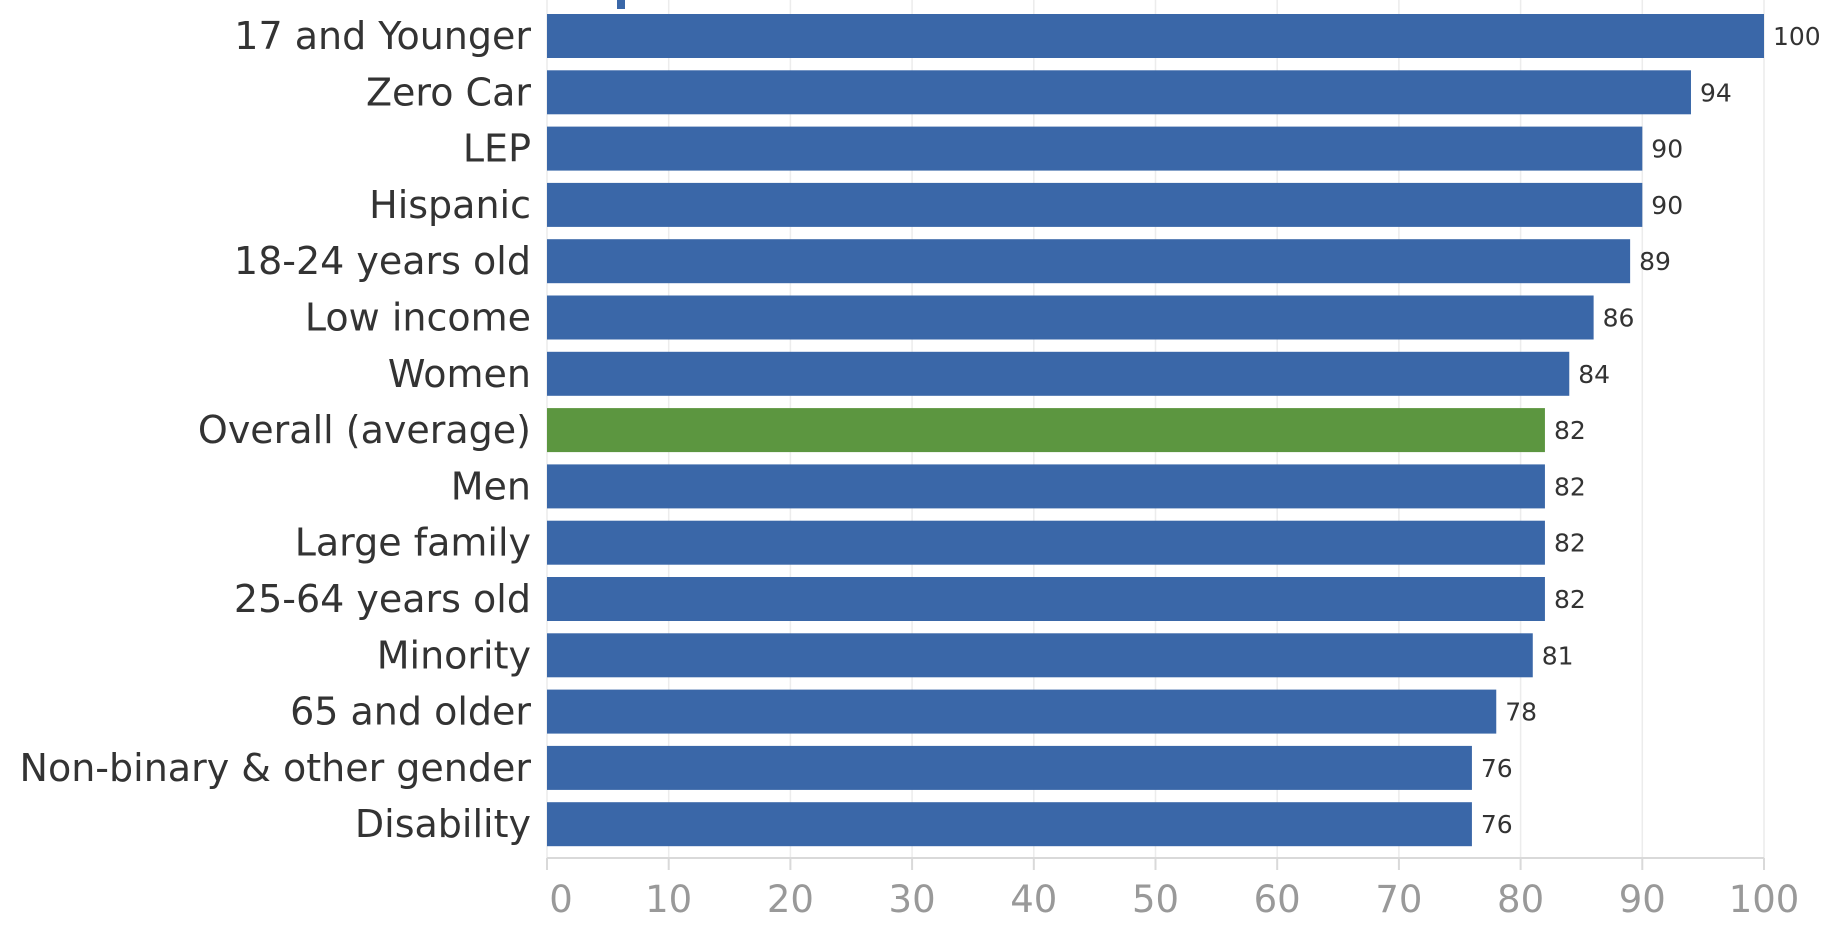 The width and height of the screenshot is (1823, 930). I want to click on bar-large-family, so click(1046, 542).